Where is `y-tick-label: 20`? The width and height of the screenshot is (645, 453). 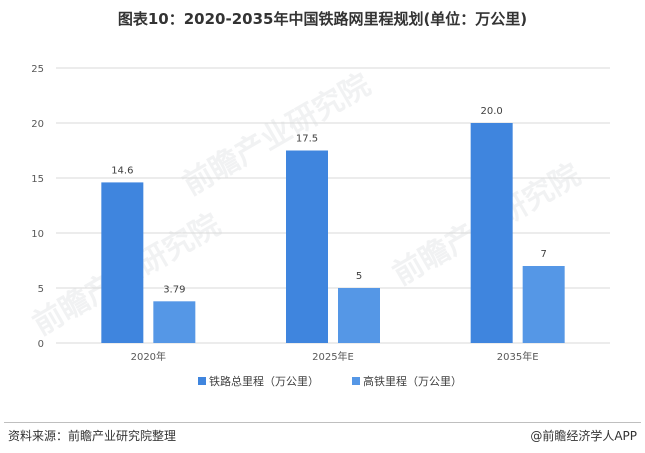 y-tick-label: 20 is located at coordinates (37, 124).